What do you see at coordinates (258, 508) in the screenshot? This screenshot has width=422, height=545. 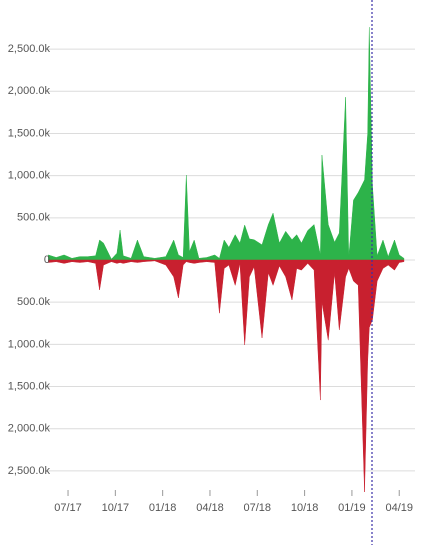 I see `x-tick-label: 07/18` at bounding box center [258, 508].